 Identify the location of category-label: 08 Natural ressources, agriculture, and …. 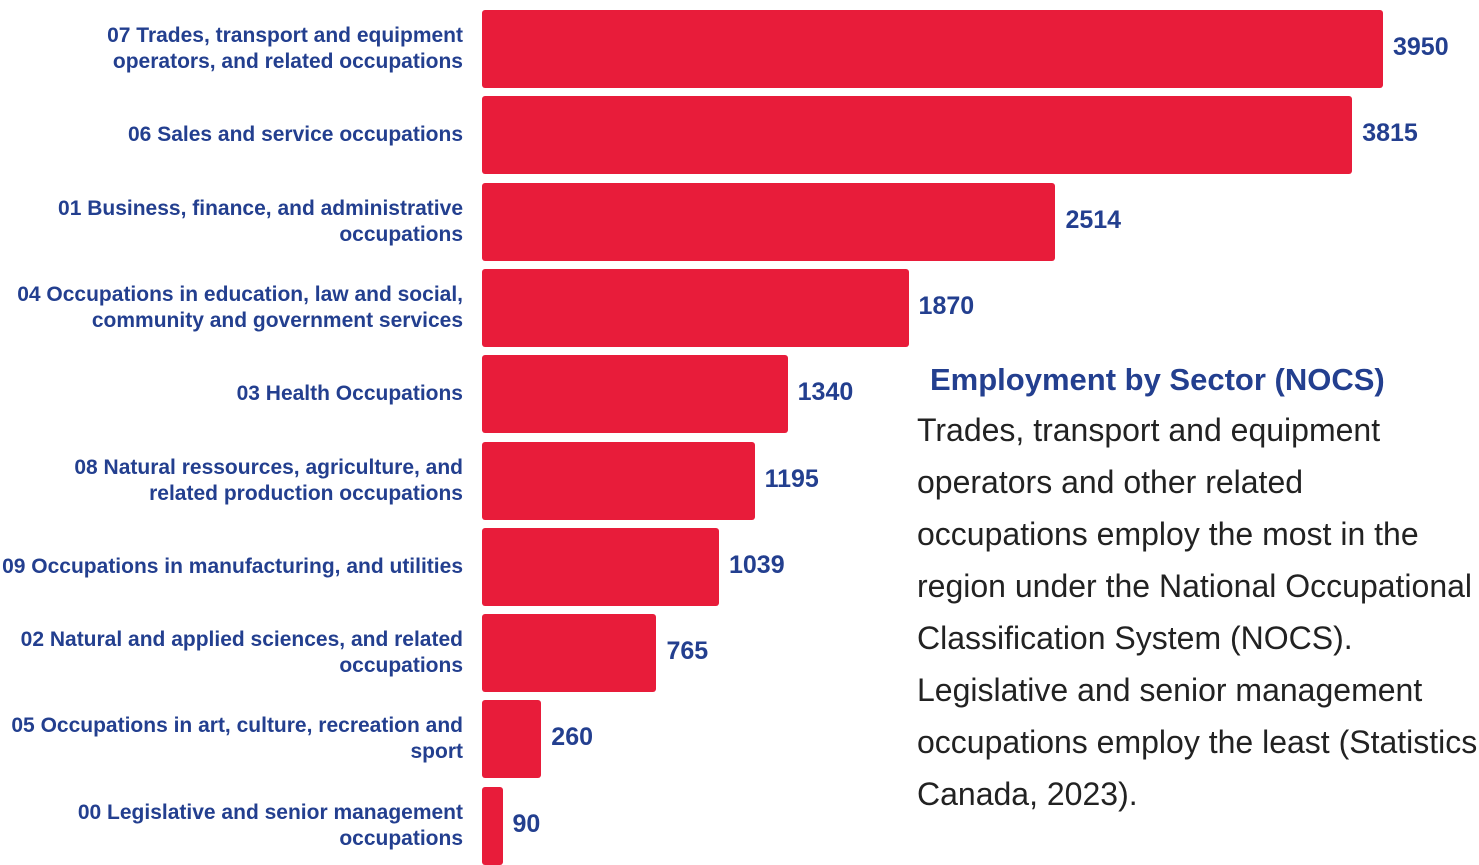
(268, 480).